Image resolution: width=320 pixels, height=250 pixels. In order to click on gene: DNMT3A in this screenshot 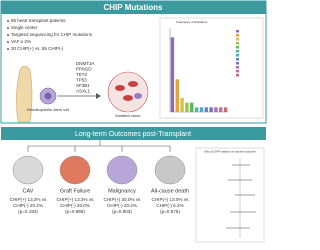, I will do `click(85, 63)`.